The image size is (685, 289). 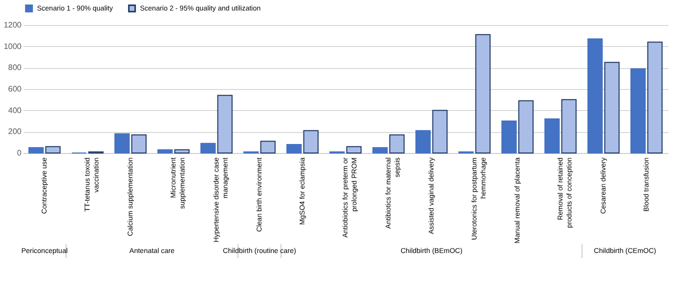 I want to click on y-tick-label: 400, so click(x=15, y=110).